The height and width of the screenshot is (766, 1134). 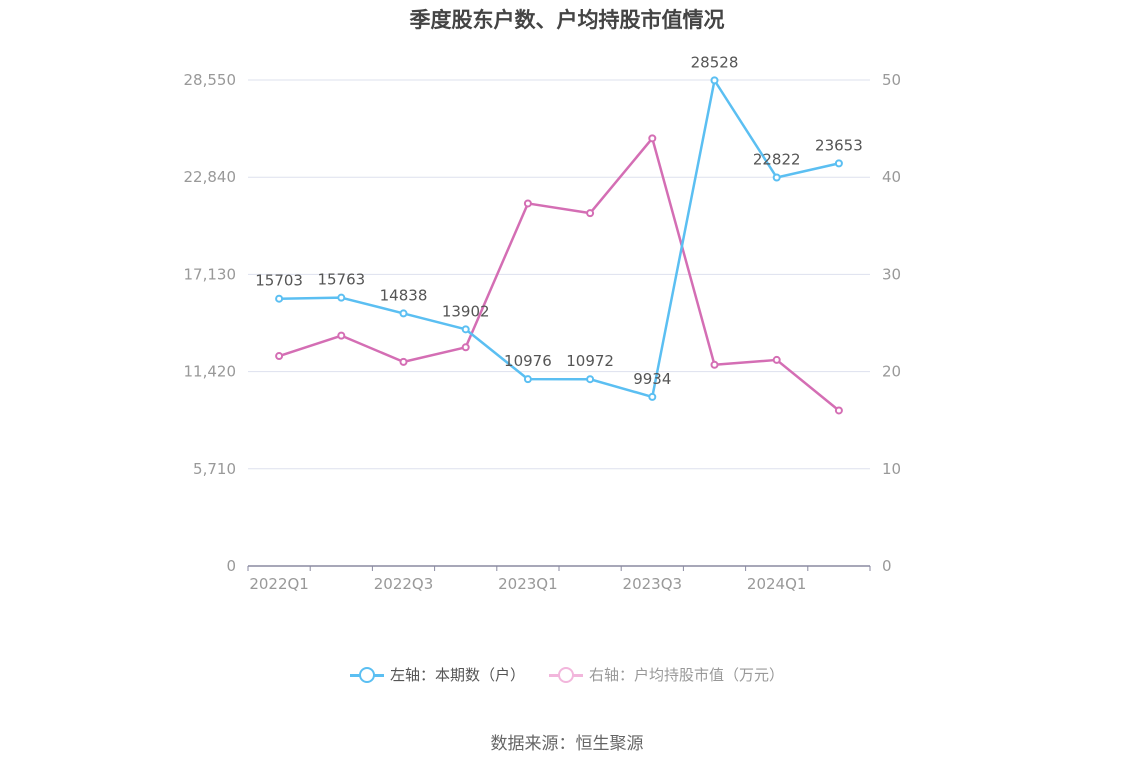 What do you see at coordinates (891, 80) in the screenshot?
I see `right-axis-tick-label: 50` at bounding box center [891, 80].